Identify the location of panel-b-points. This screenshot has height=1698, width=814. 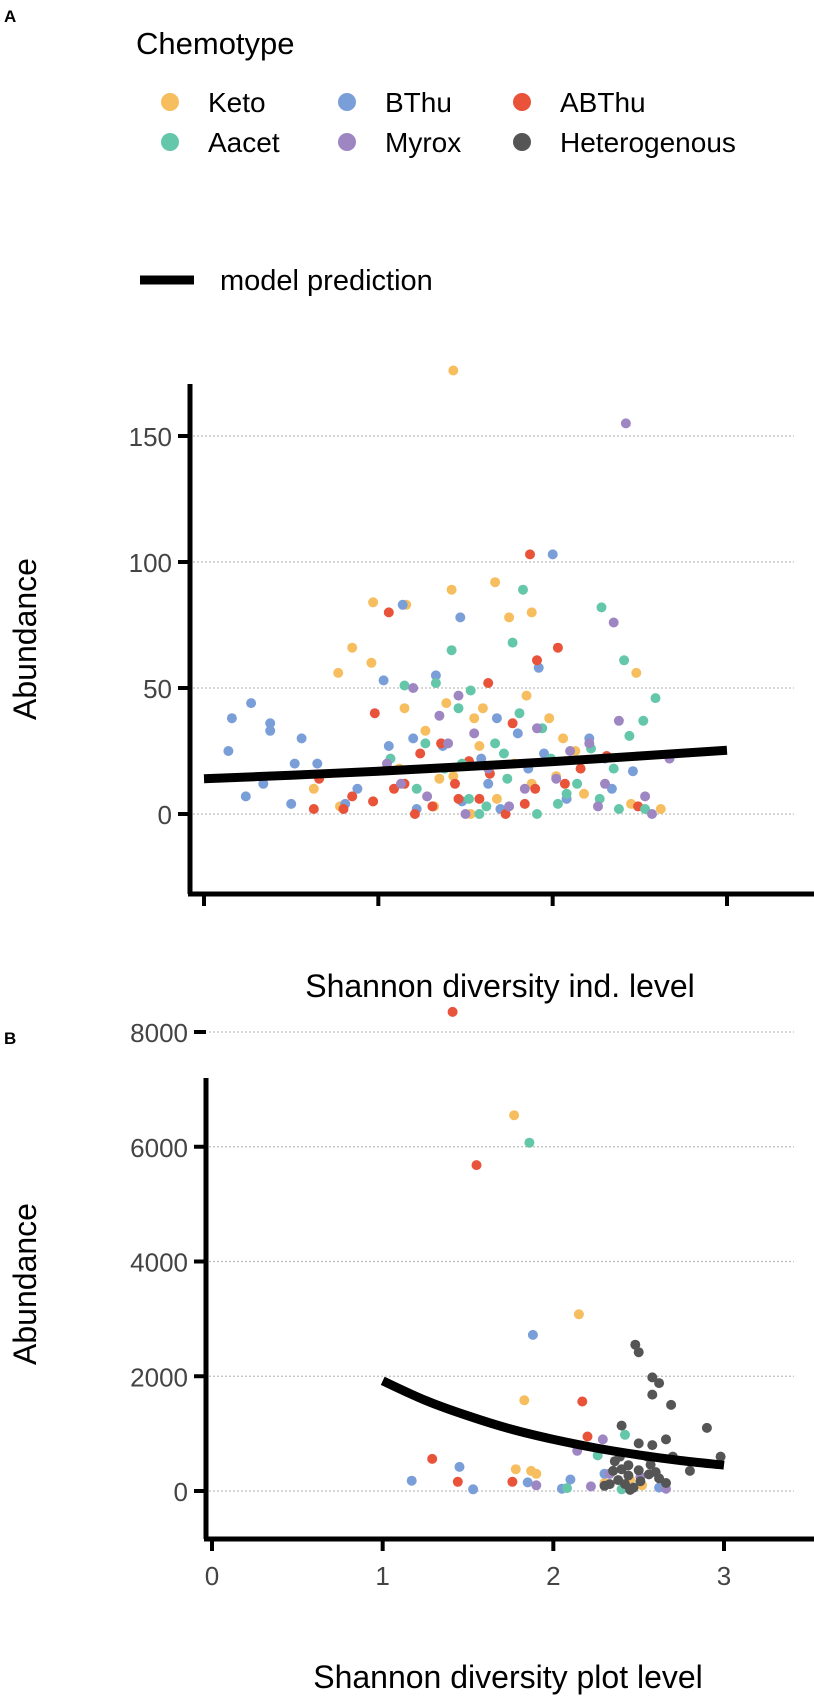
(566, 1250).